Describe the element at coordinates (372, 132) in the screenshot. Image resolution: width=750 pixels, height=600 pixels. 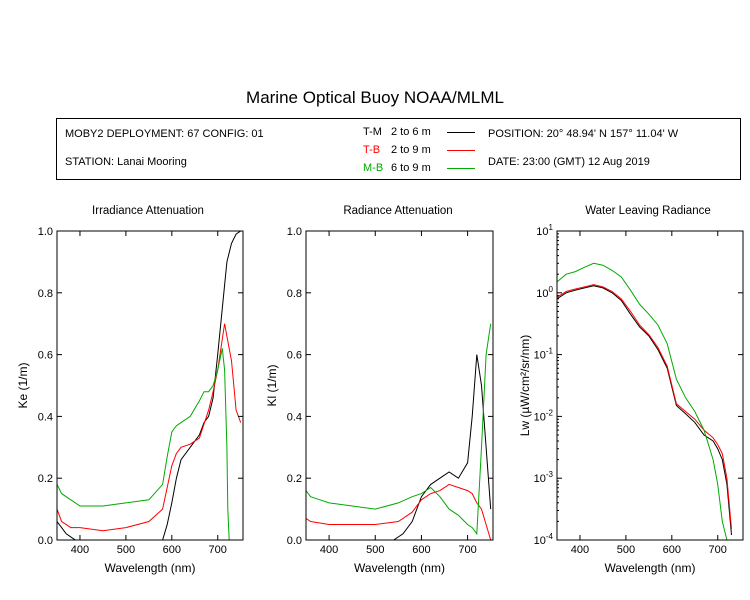
I see `legend-code-tm: T-M` at that location.